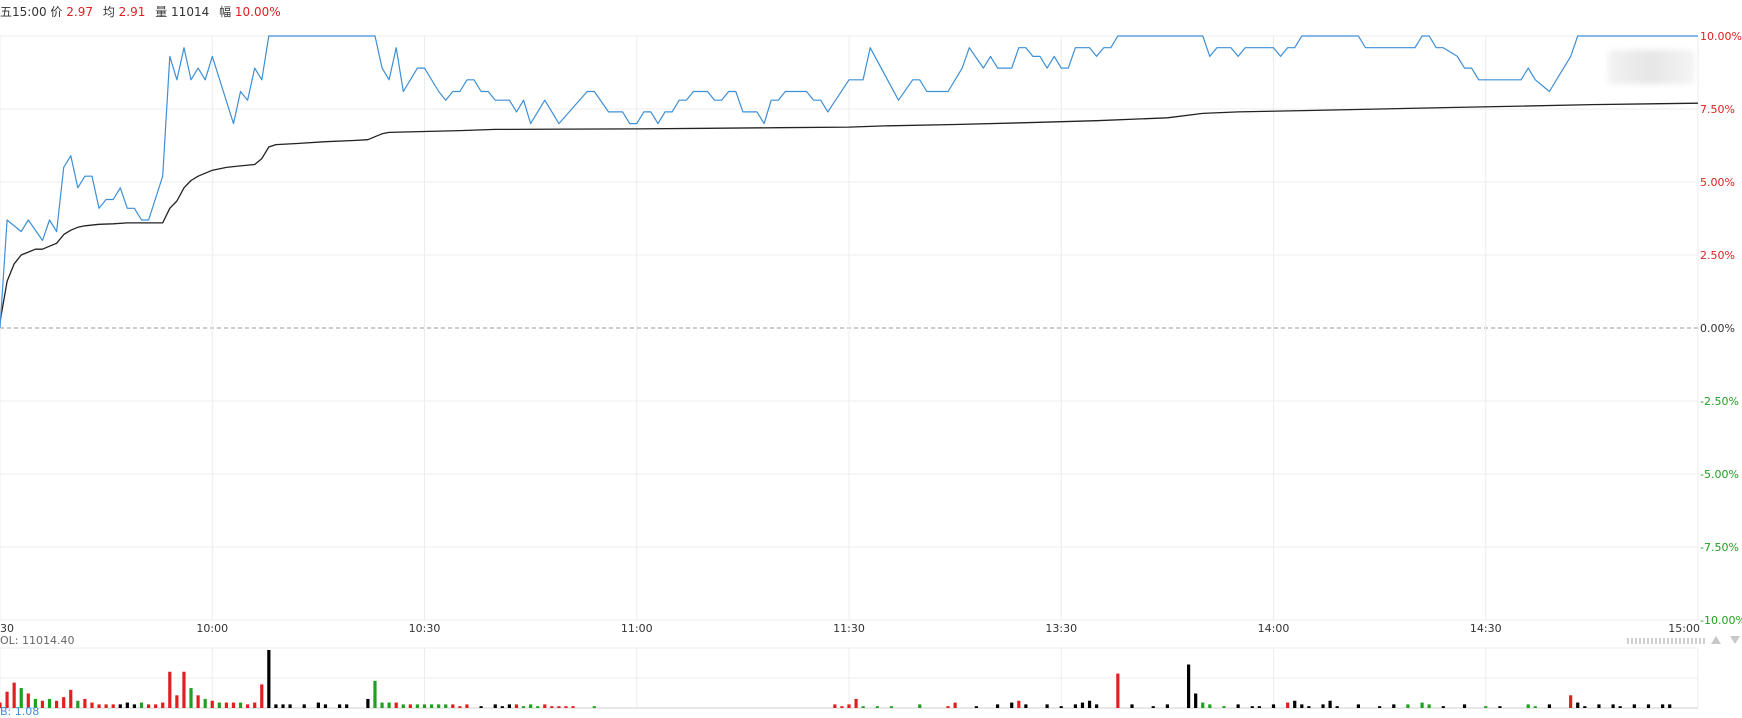 The width and height of the screenshot is (1742, 718). Describe the element at coordinates (1716, 640) in the screenshot. I see `scroll-up-icon` at that location.